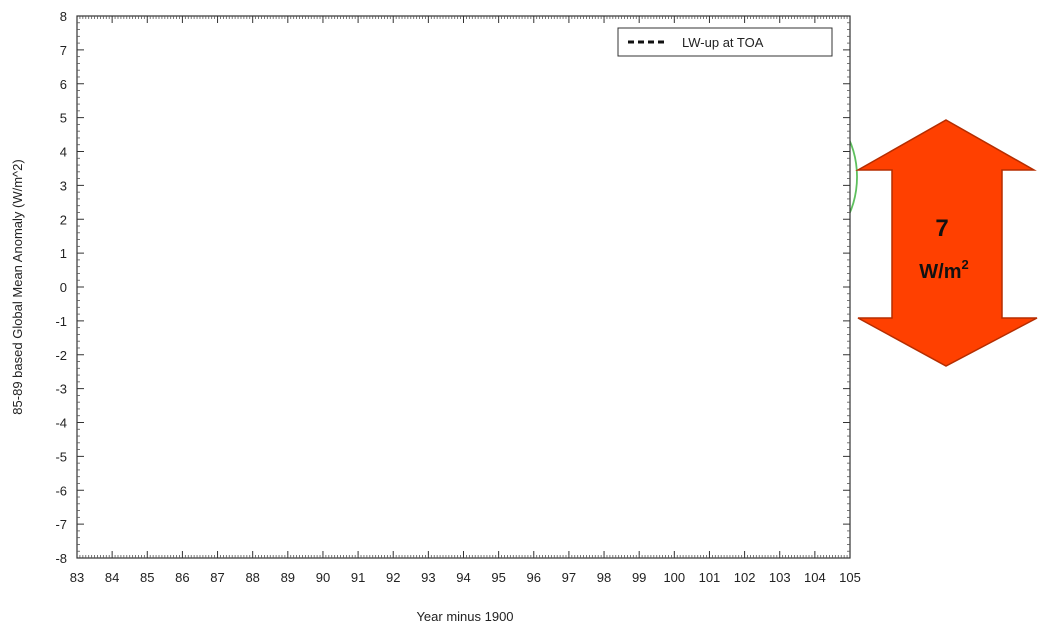 The width and height of the screenshot is (1039, 625). I want to click on x-tick-label: 101, so click(710, 577).